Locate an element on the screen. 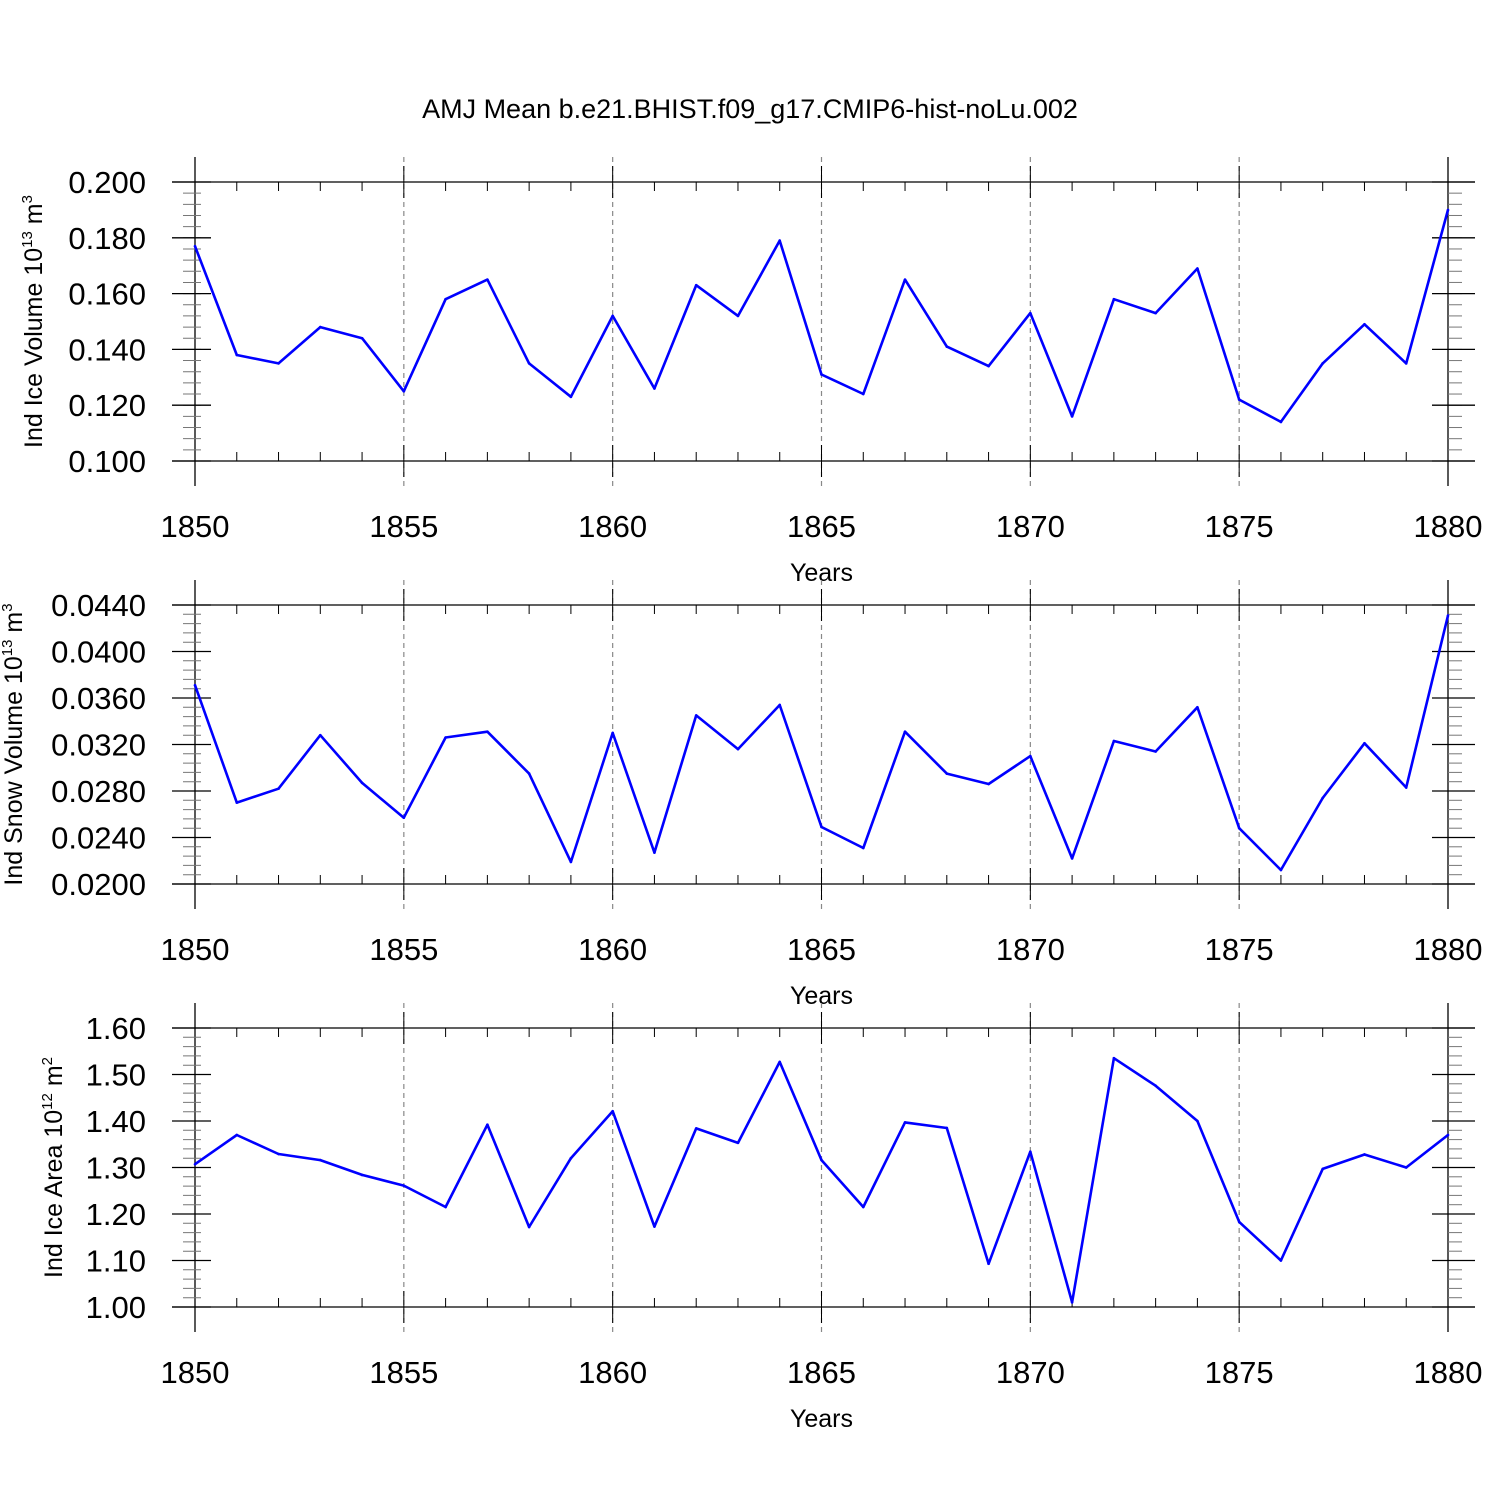 This screenshot has height=1500, width=1500. y-tick-label: 0.140 is located at coordinates (107, 349).